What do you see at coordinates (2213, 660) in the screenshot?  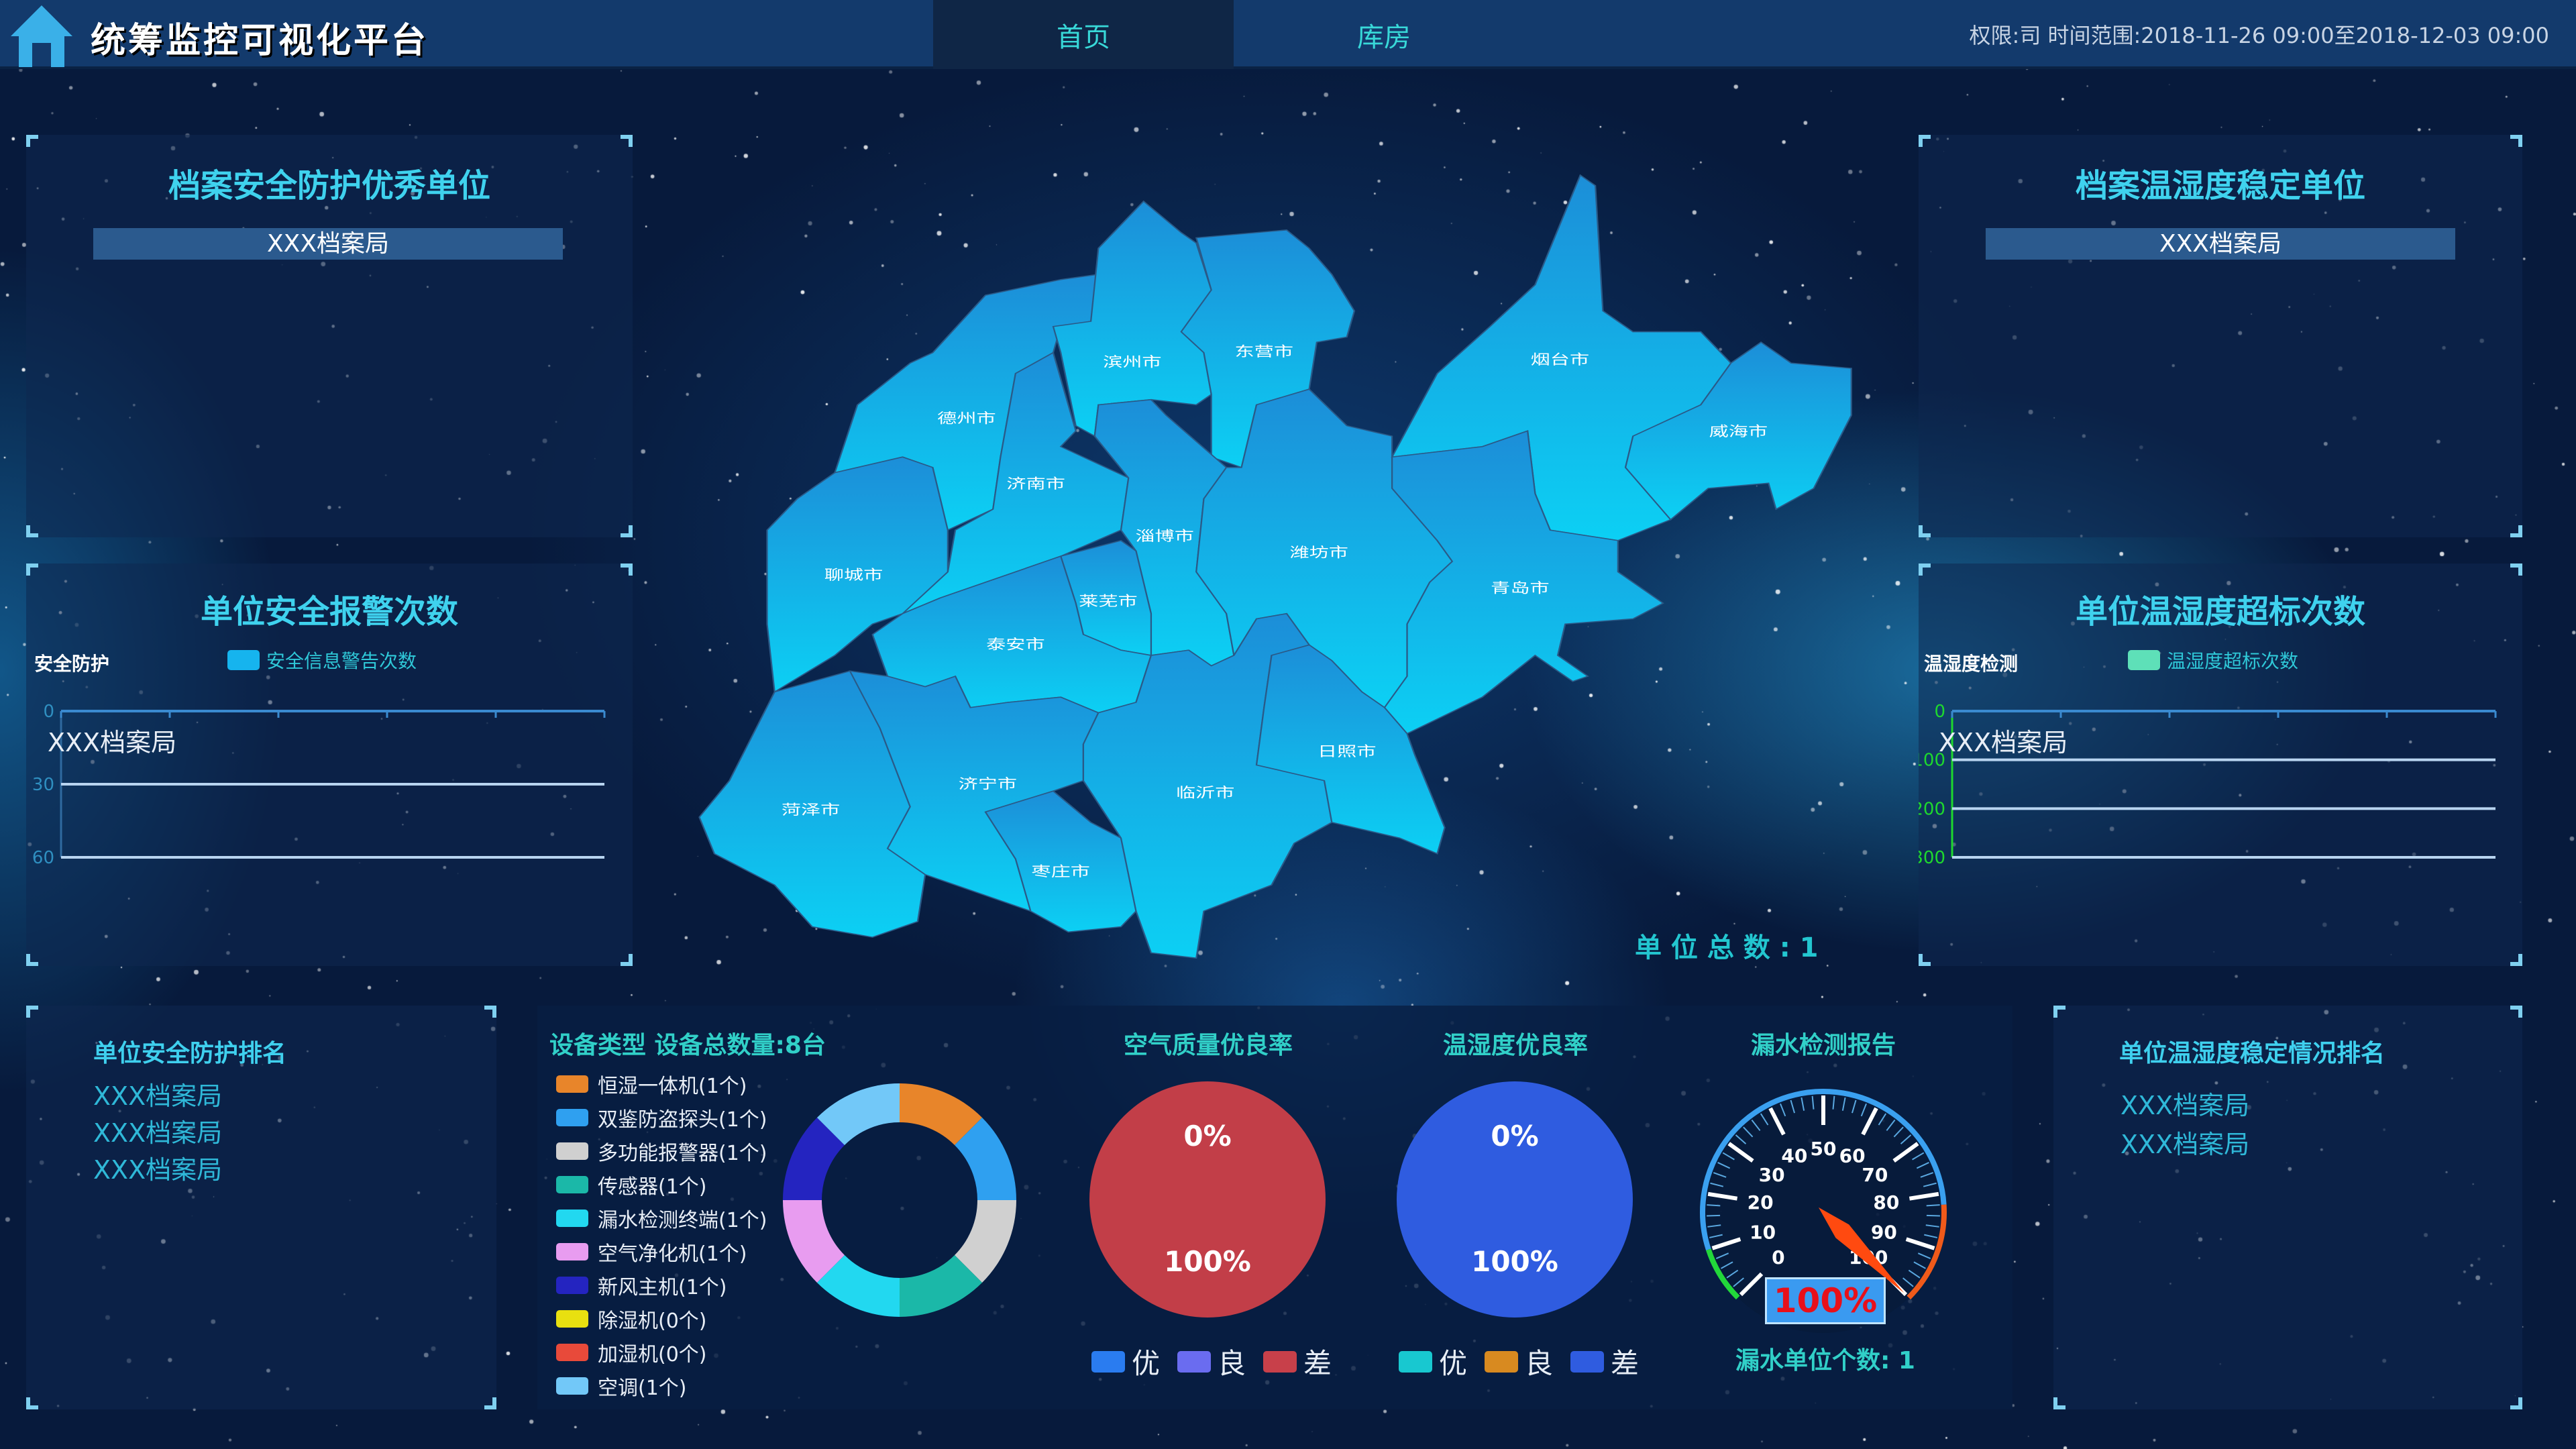 I see `chart-legend: 温湿度超标次数` at bounding box center [2213, 660].